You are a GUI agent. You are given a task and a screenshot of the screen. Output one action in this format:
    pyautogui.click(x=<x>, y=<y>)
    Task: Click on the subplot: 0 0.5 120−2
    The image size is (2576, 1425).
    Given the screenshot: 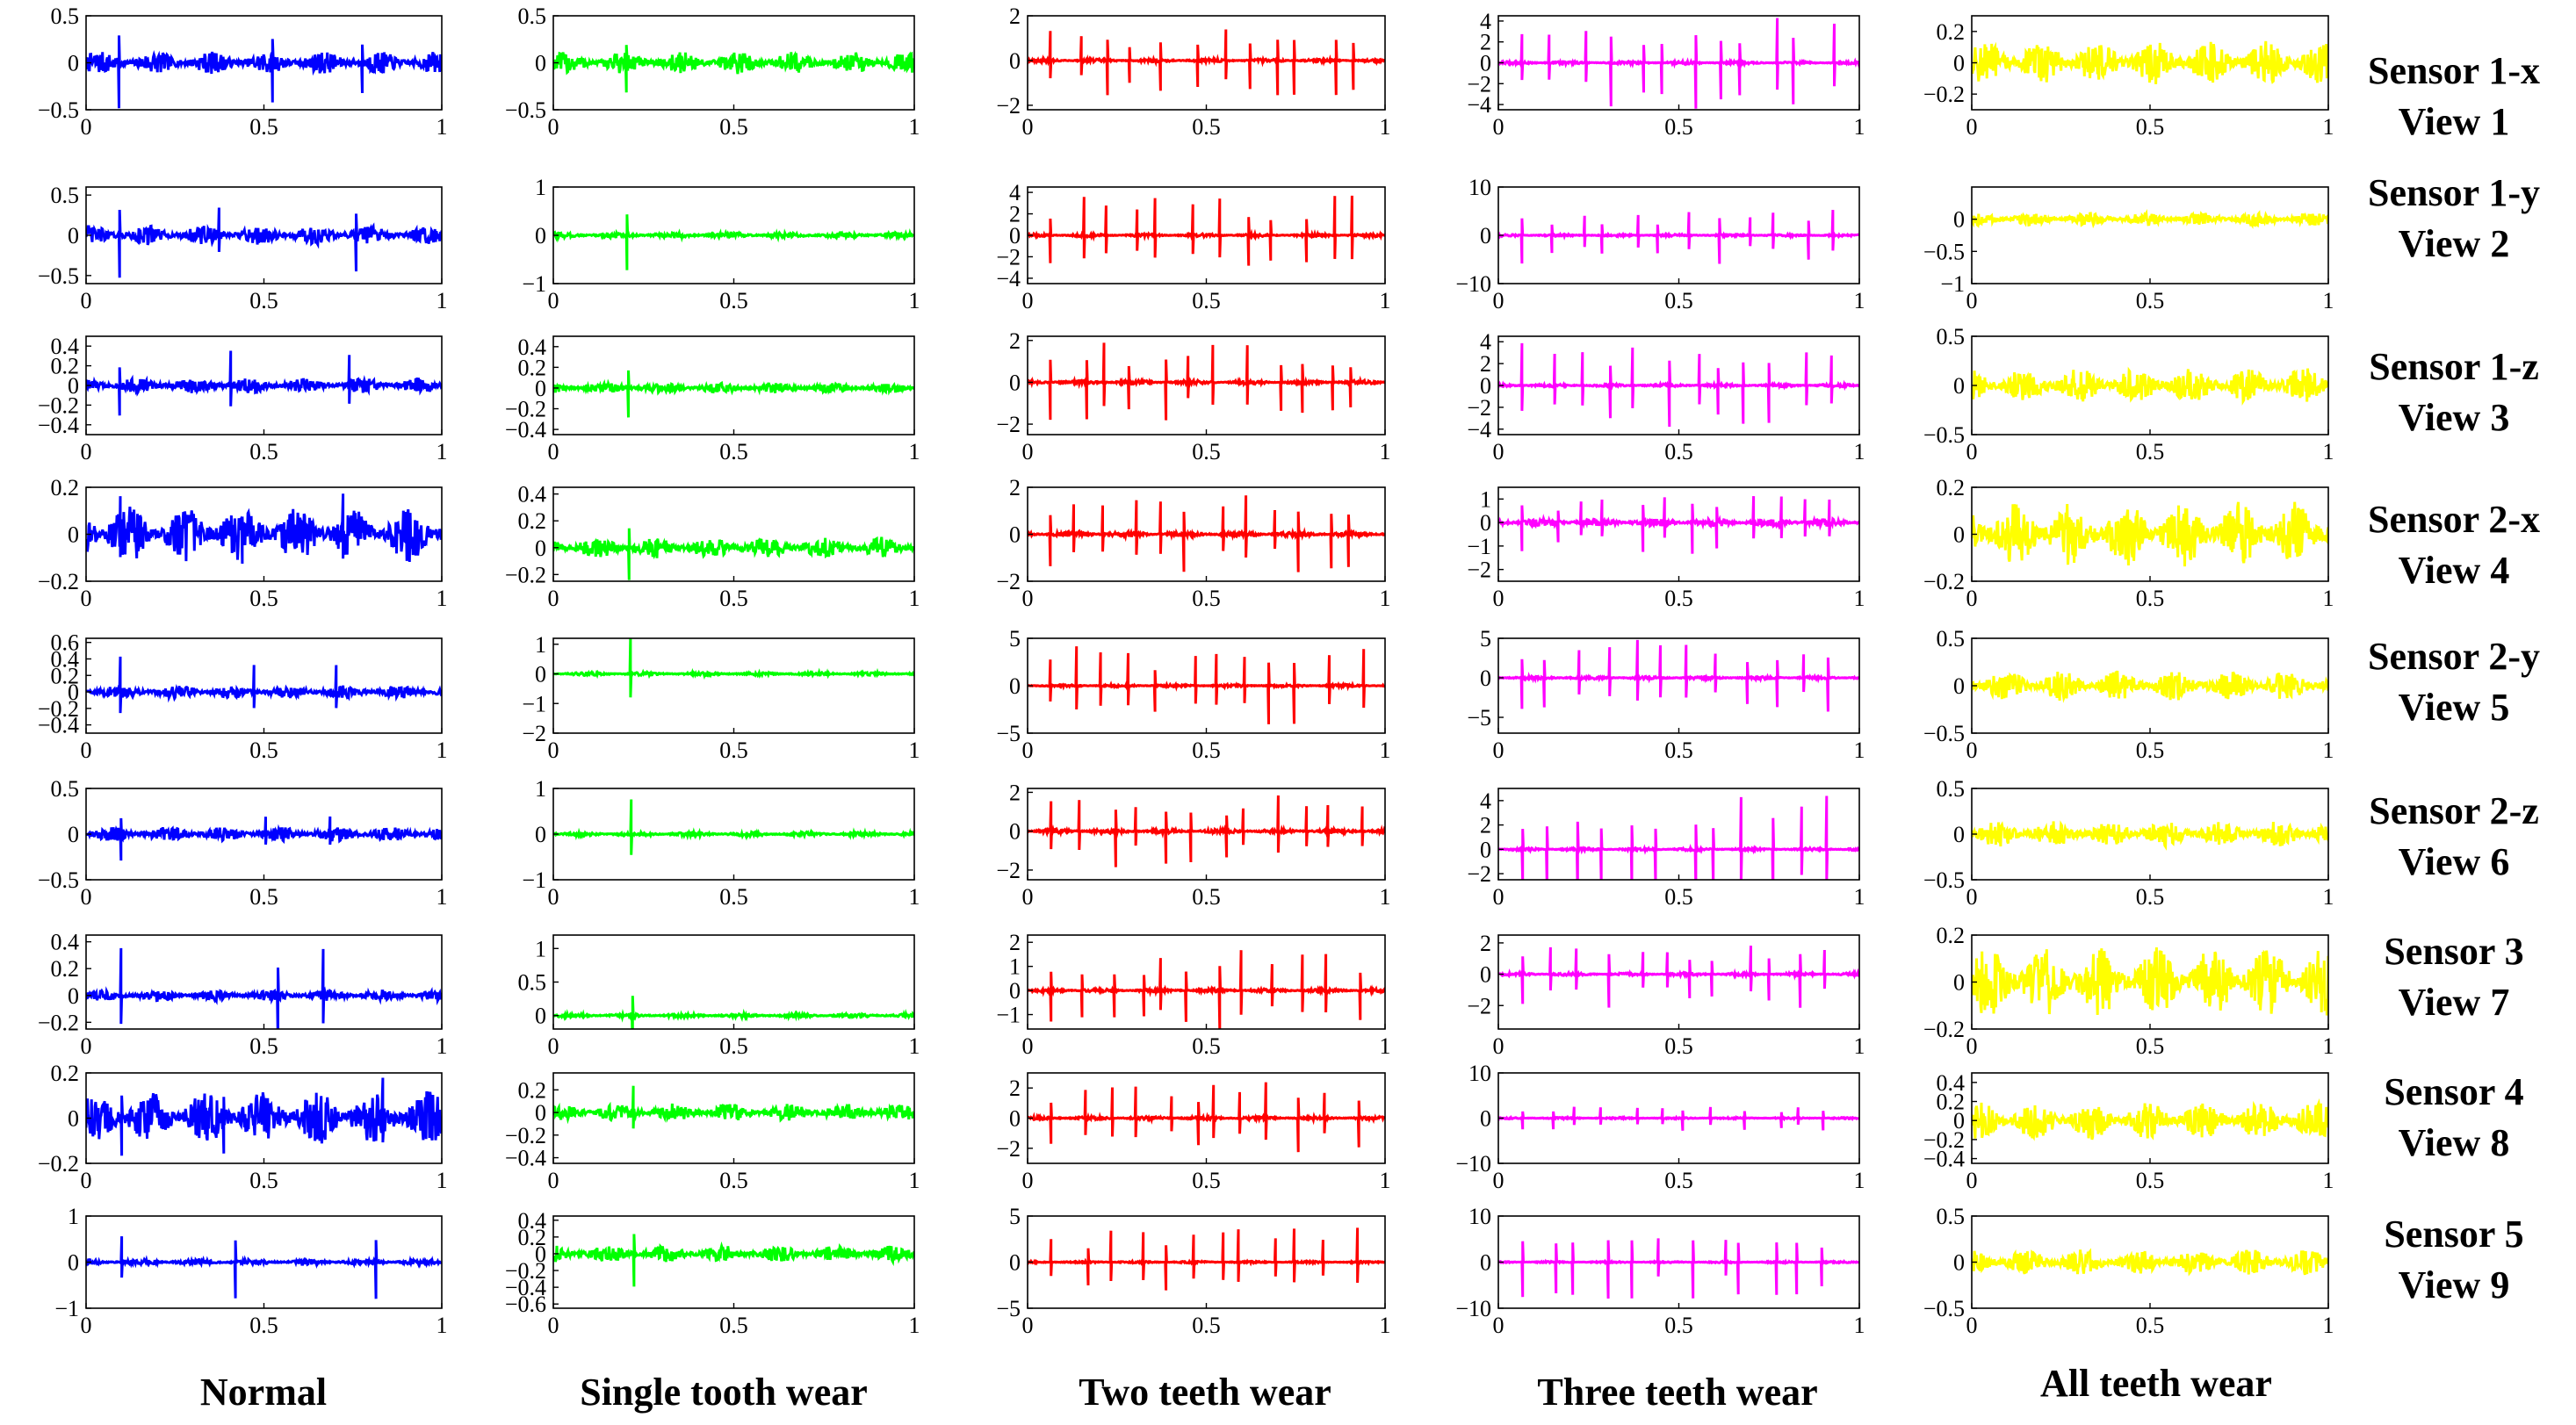 What is the action you would take?
    pyautogui.click(x=1666, y=995)
    